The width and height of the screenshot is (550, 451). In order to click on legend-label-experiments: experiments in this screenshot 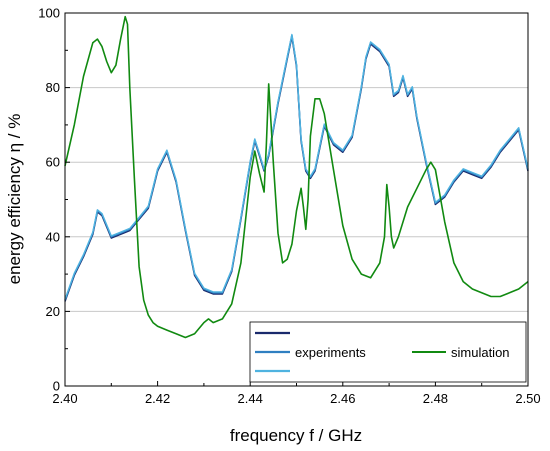, I will do `click(330, 352)`.